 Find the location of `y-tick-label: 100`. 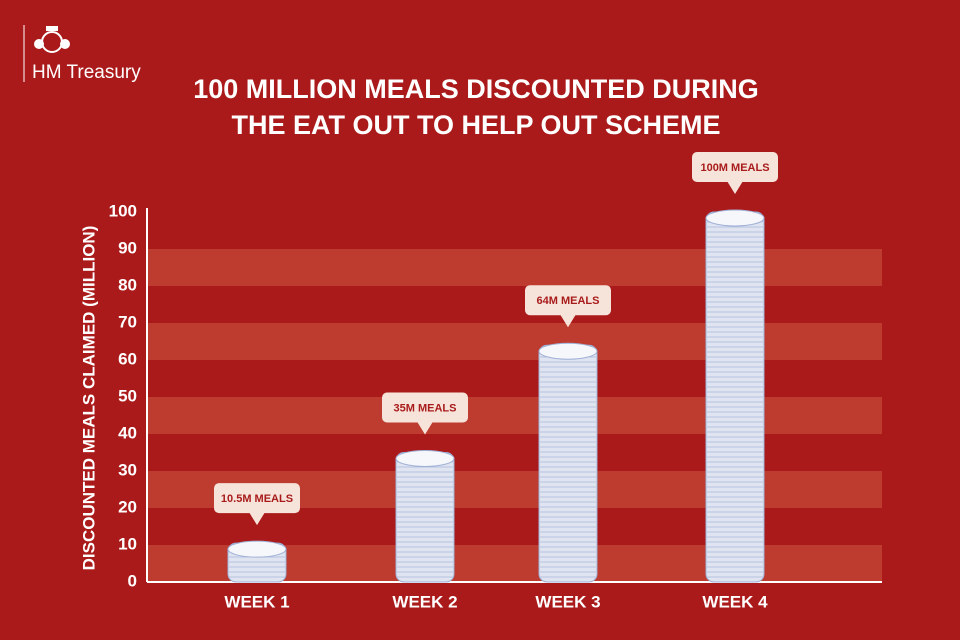

y-tick-label: 100 is located at coordinates (123, 210).